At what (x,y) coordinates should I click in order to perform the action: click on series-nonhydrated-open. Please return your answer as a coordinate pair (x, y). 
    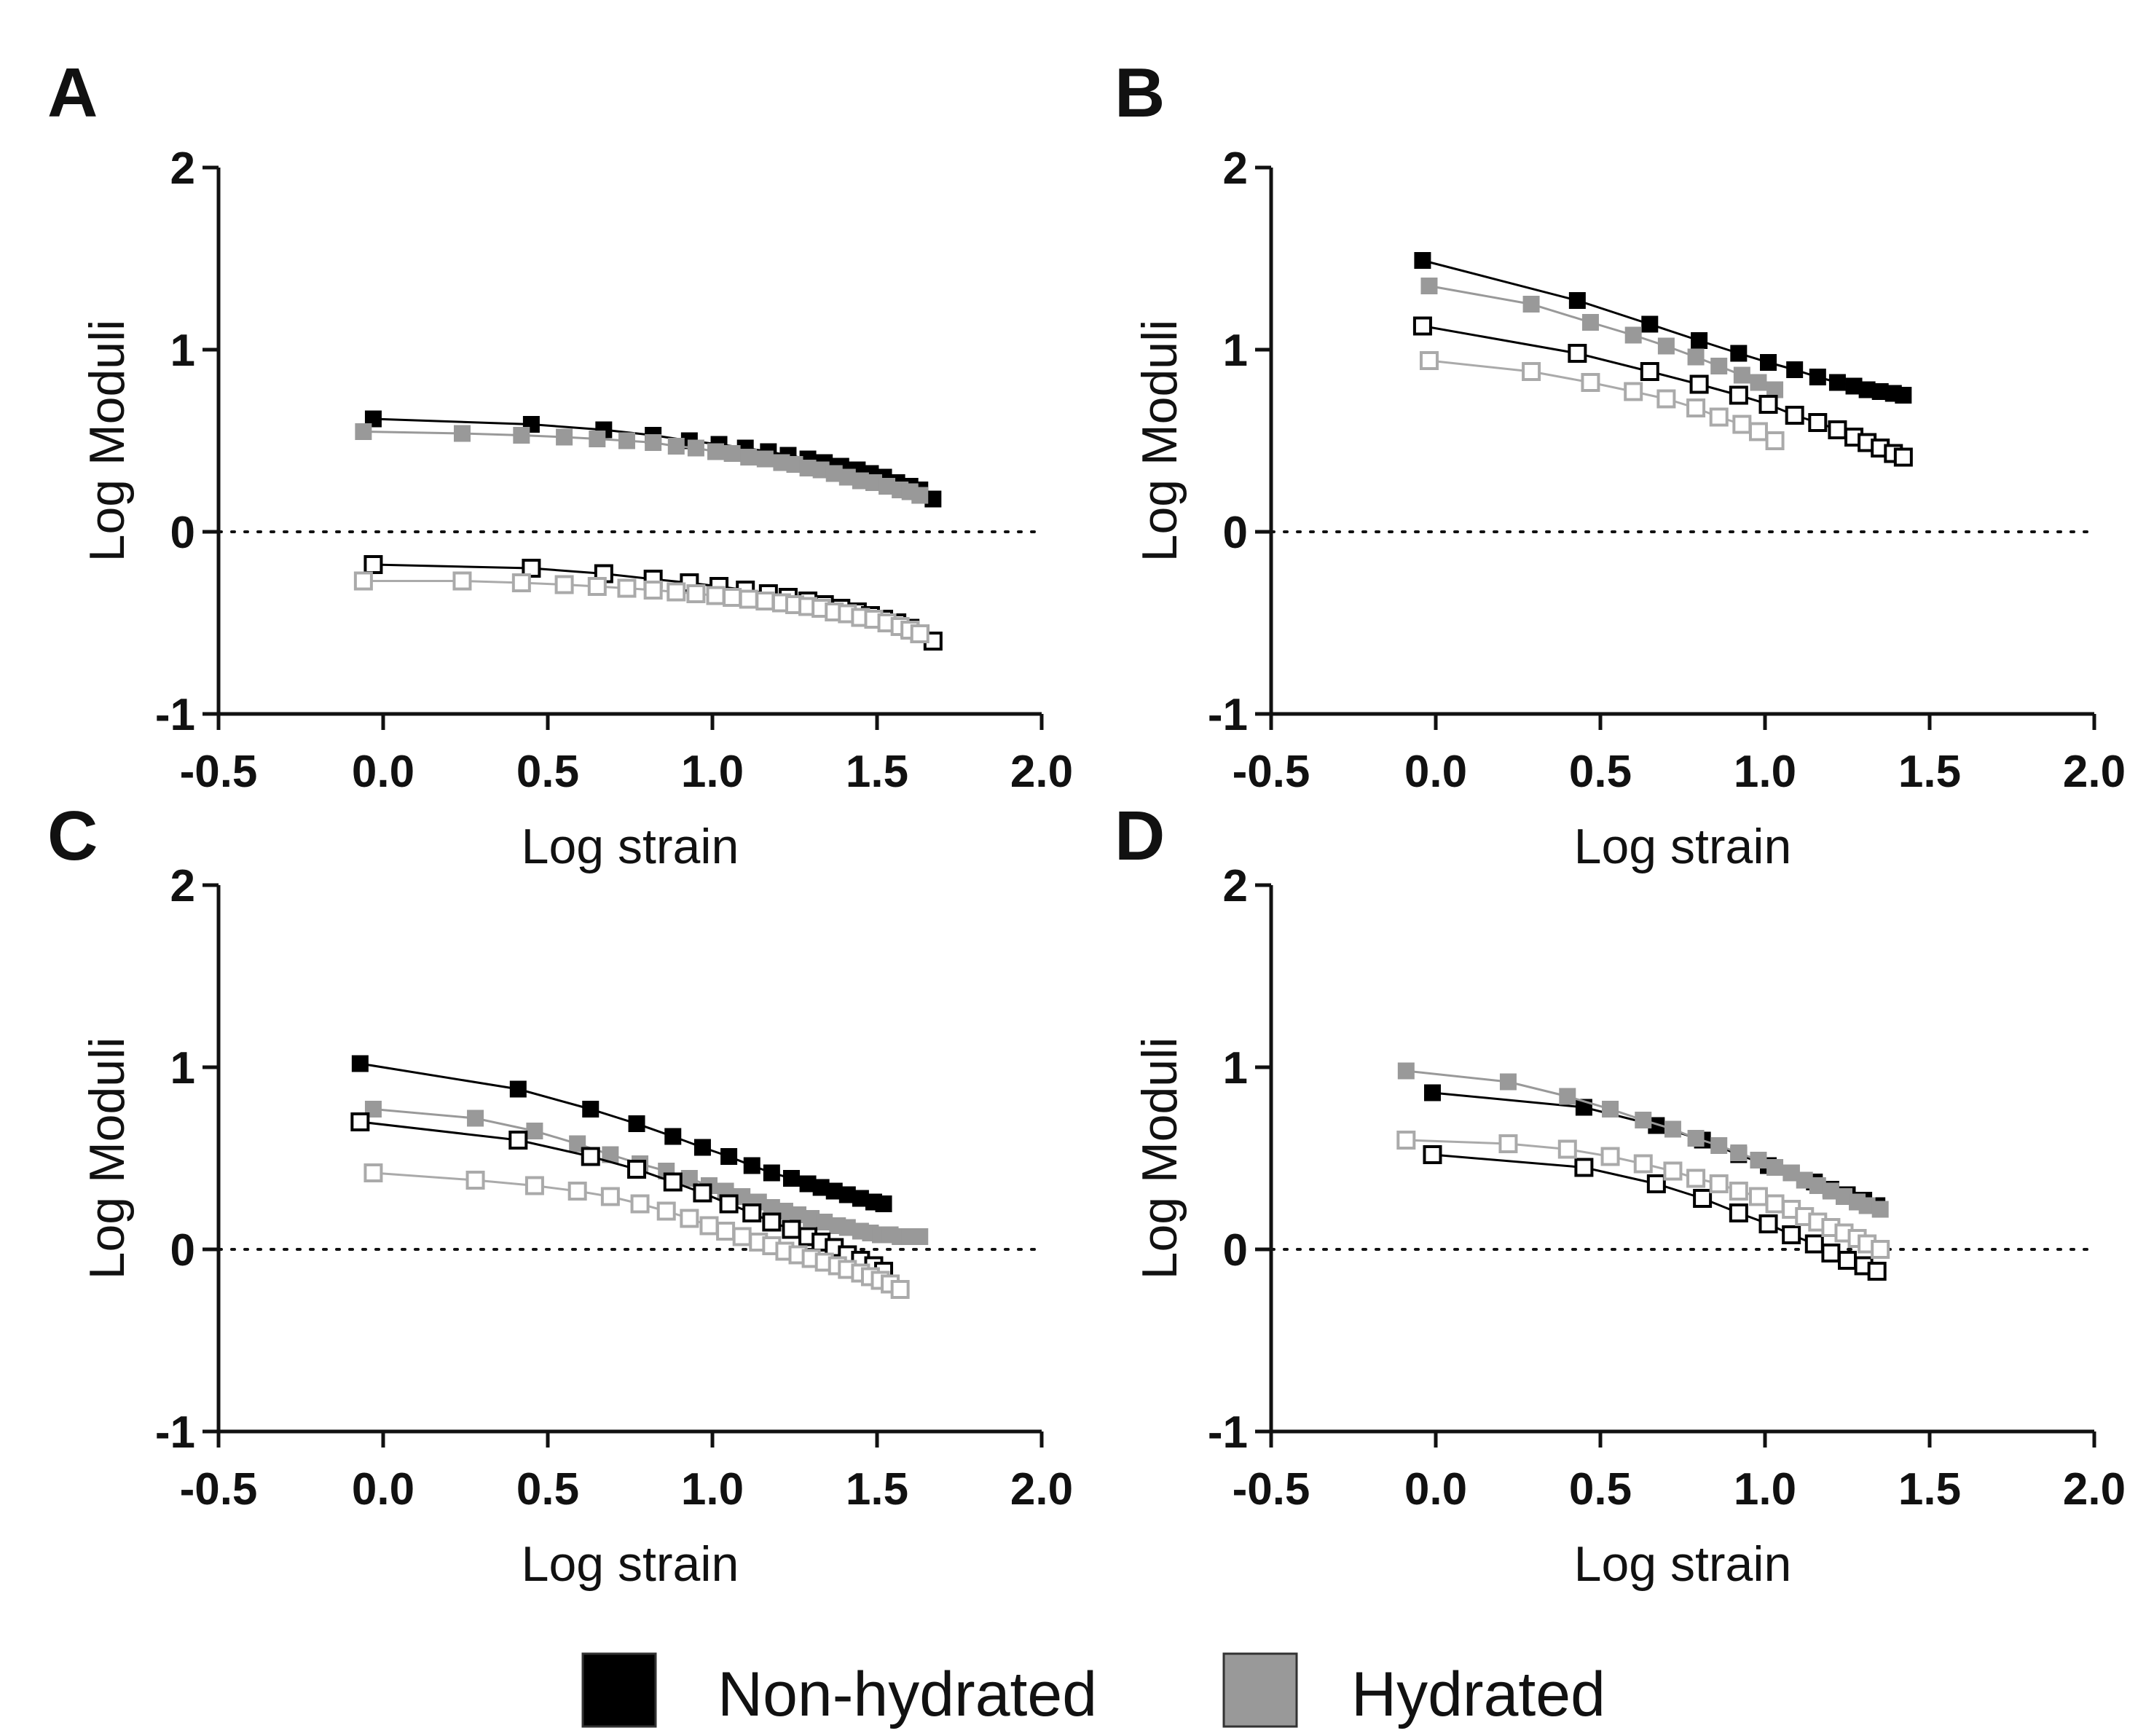
    Looking at the image, I should click on (1662, 391).